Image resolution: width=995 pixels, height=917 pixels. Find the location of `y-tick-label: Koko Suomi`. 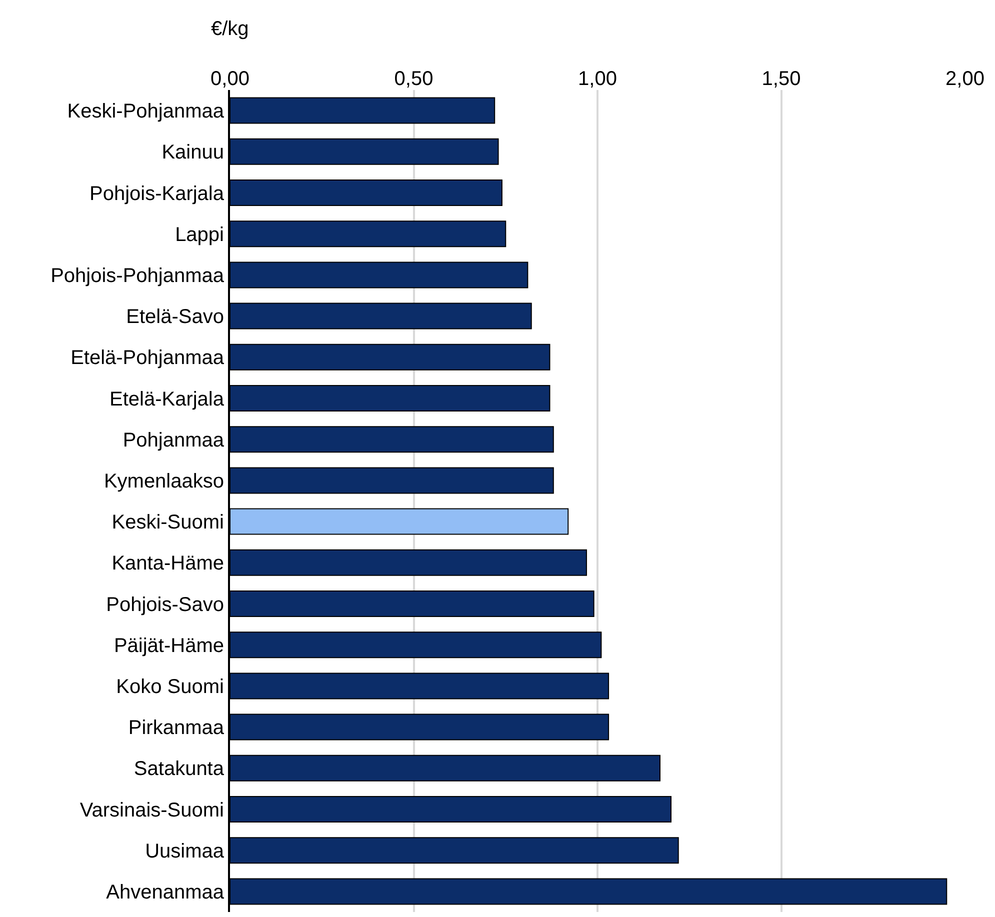

y-tick-label: Koko Suomi is located at coordinates (170, 687).